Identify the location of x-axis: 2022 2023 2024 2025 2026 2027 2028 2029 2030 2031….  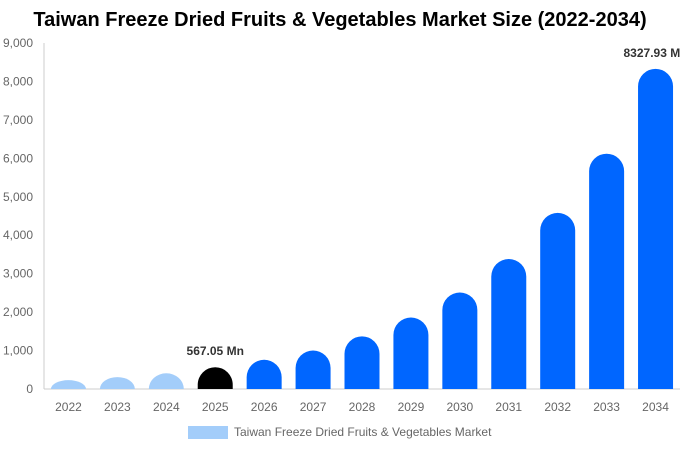
(362, 401).